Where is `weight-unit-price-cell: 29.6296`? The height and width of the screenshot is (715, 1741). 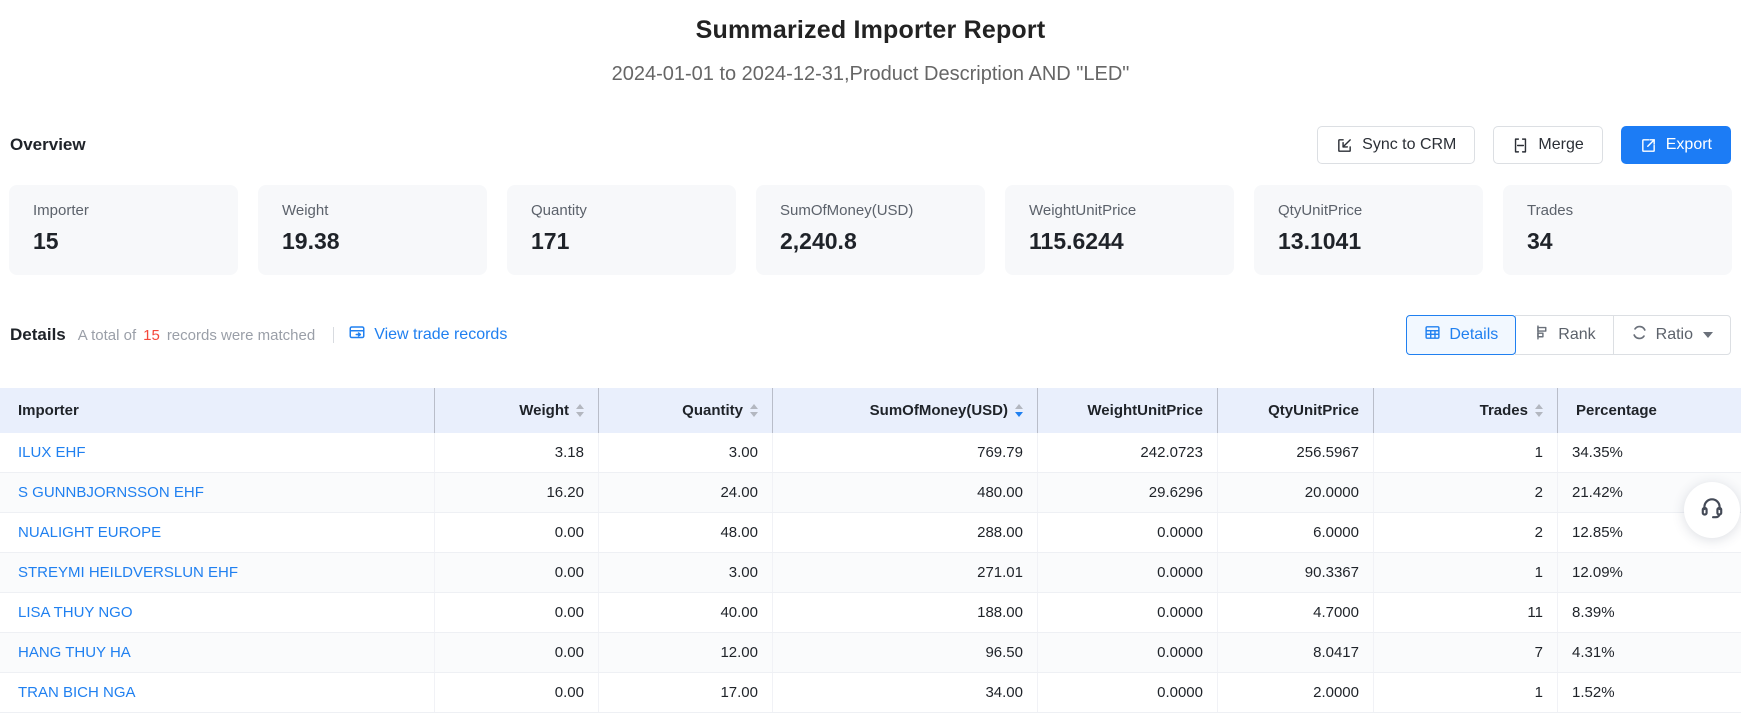
weight-unit-price-cell: 29.6296 is located at coordinates (1127, 492).